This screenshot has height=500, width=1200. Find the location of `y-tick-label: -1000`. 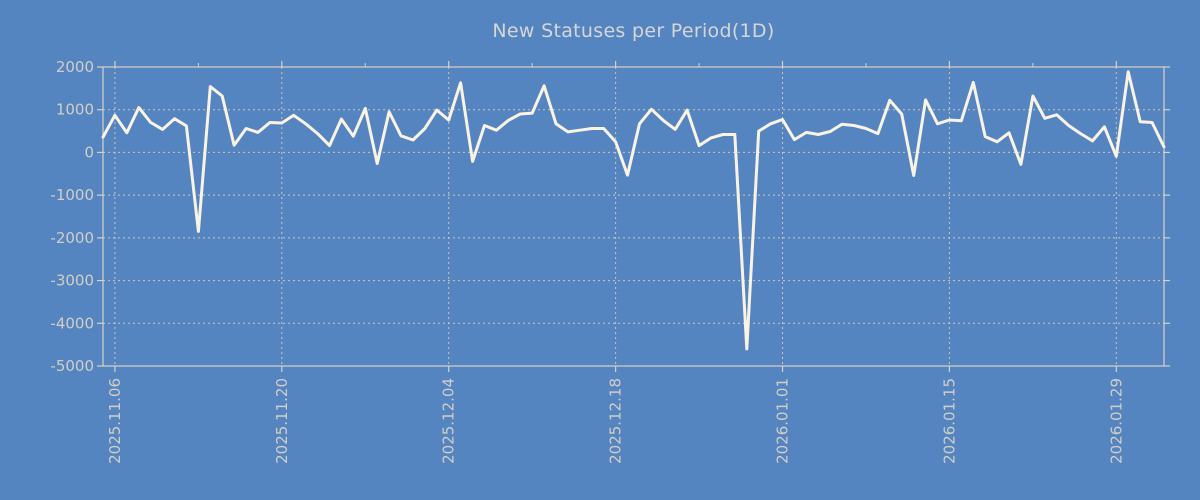

y-tick-label: -1000 is located at coordinates (72, 195).